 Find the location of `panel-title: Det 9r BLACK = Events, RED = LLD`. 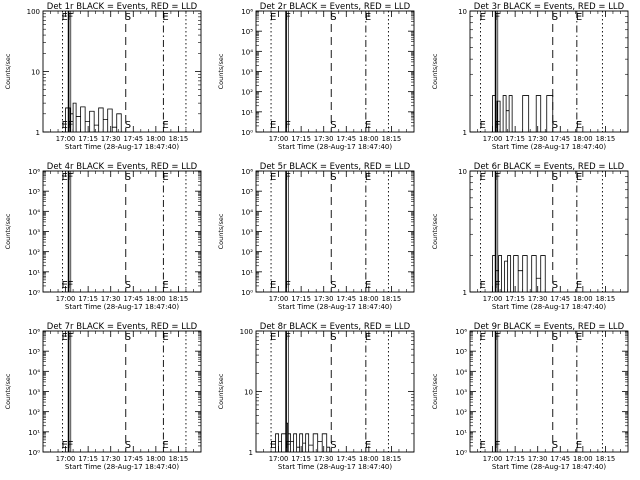

panel-title: Det 9r BLACK = Events, RED = LLD is located at coordinates (549, 327).